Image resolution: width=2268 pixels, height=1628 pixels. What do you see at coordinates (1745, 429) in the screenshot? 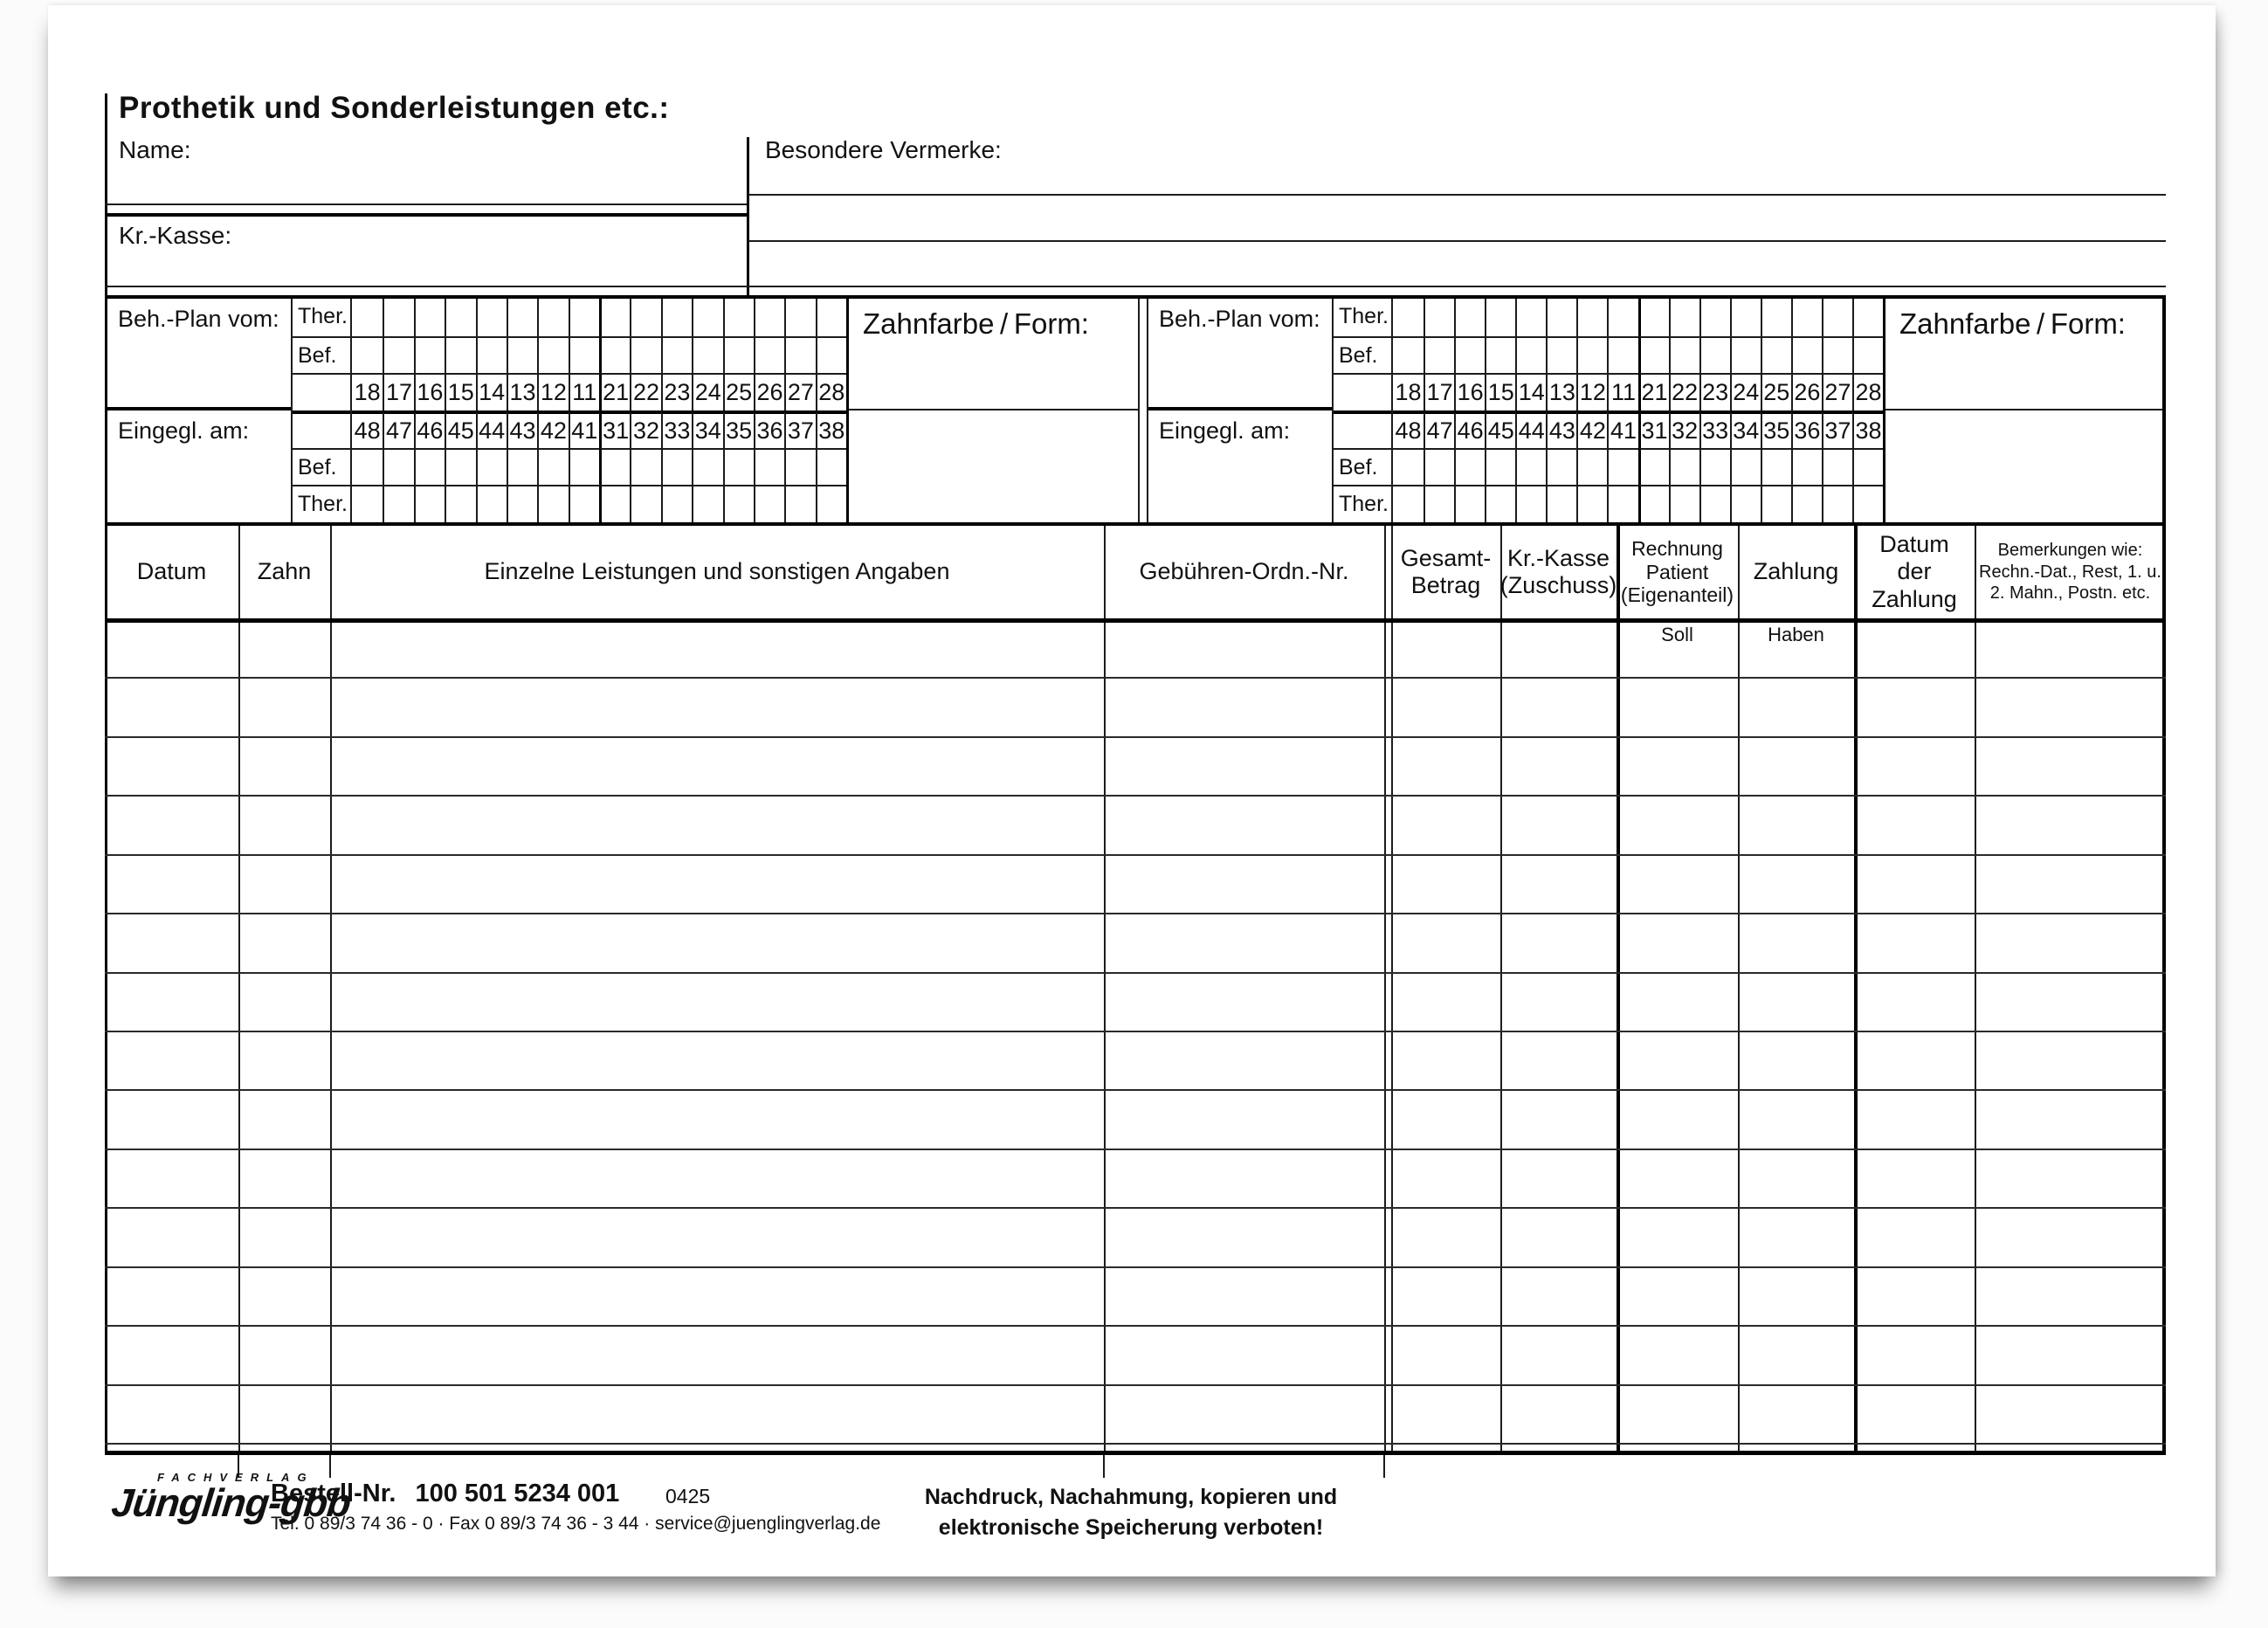
I see `tooth-cell: 34` at bounding box center [1745, 429].